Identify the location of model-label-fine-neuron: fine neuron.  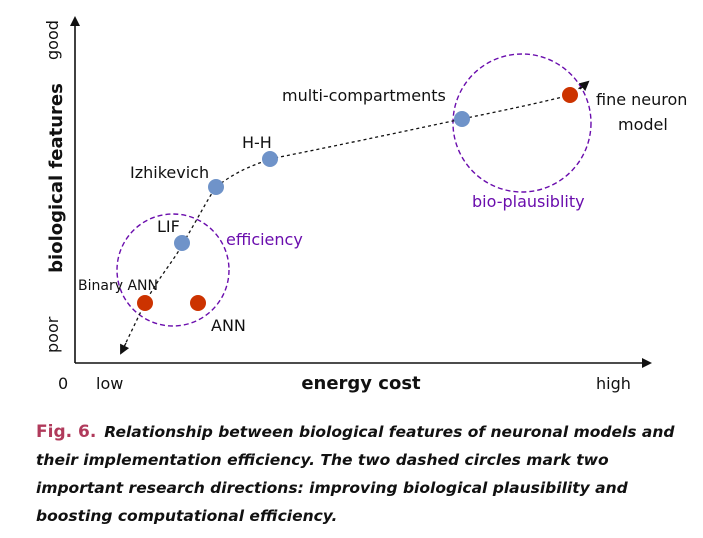
(641, 99).